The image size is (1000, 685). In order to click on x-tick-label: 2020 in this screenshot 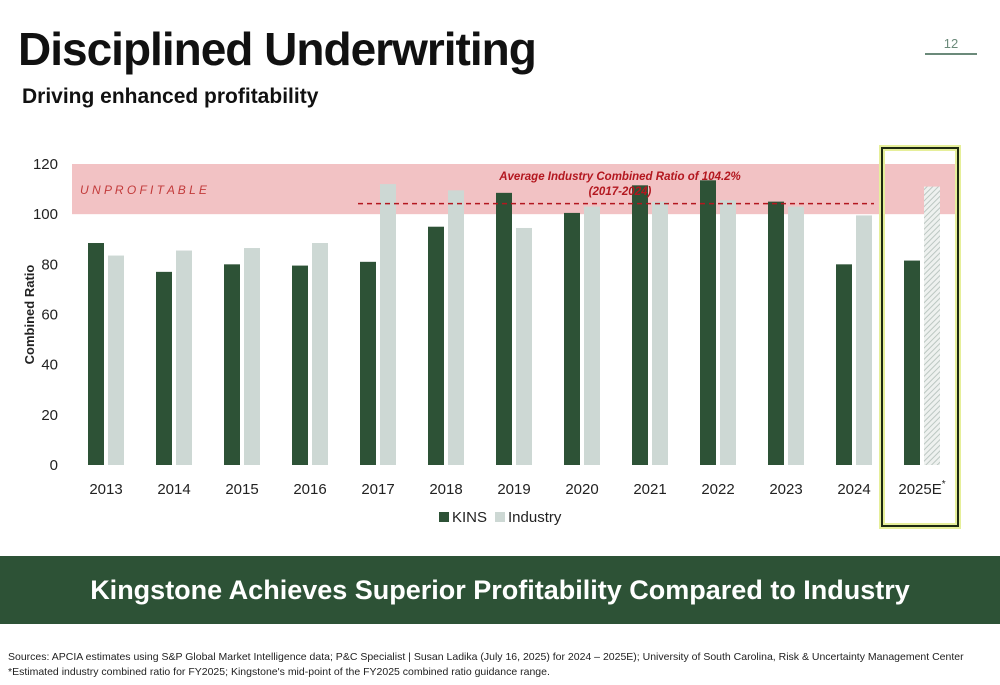, I will do `click(581, 489)`.